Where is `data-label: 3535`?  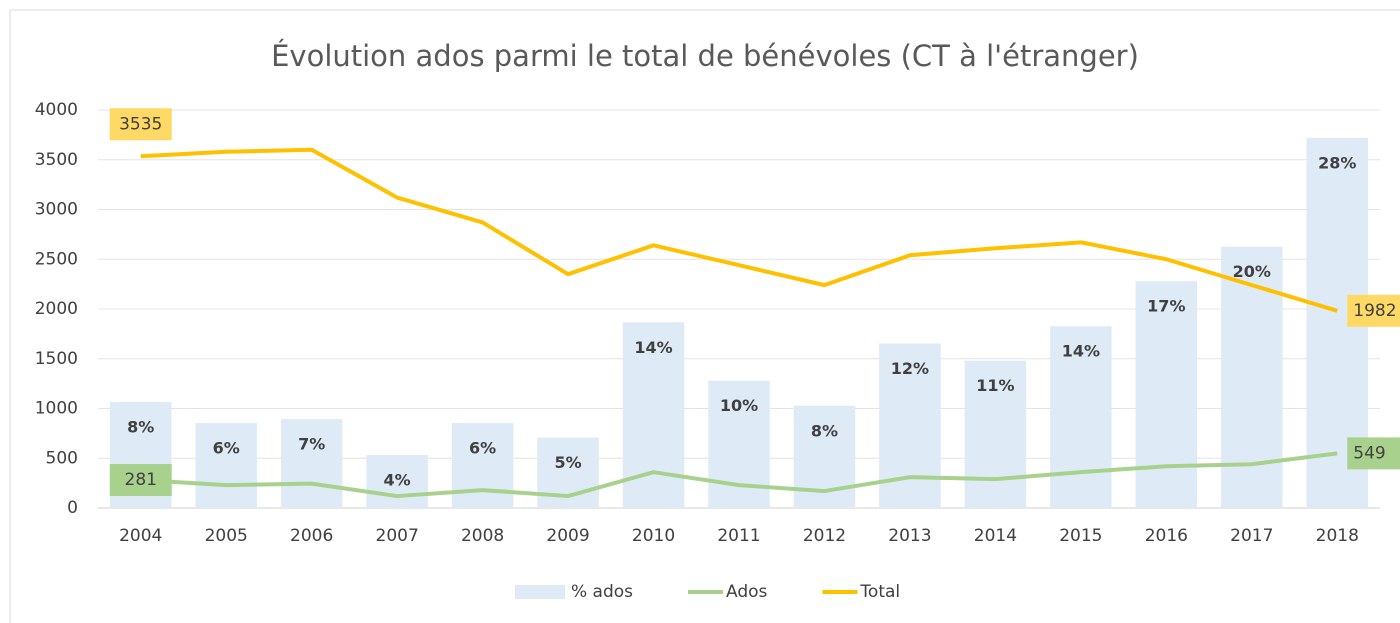 data-label: 3535 is located at coordinates (140, 124).